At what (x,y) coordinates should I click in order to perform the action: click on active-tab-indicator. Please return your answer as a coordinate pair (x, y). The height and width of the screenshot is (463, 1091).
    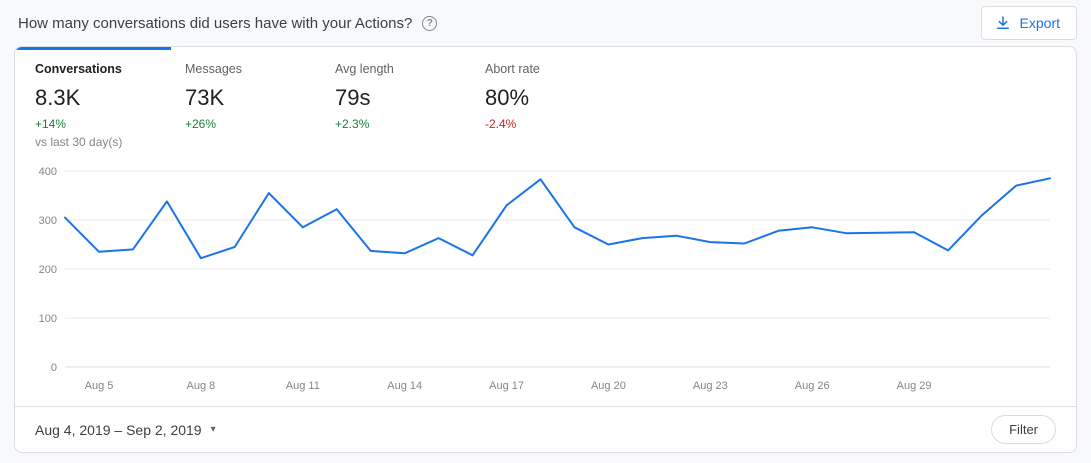
    Looking at the image, I should click on (93, 48).